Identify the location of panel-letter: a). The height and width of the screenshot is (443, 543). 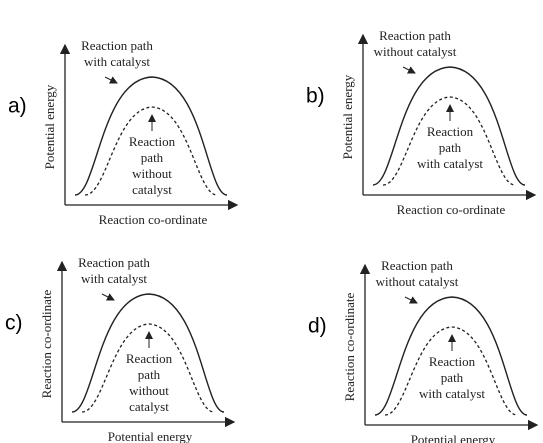
(17, 106).